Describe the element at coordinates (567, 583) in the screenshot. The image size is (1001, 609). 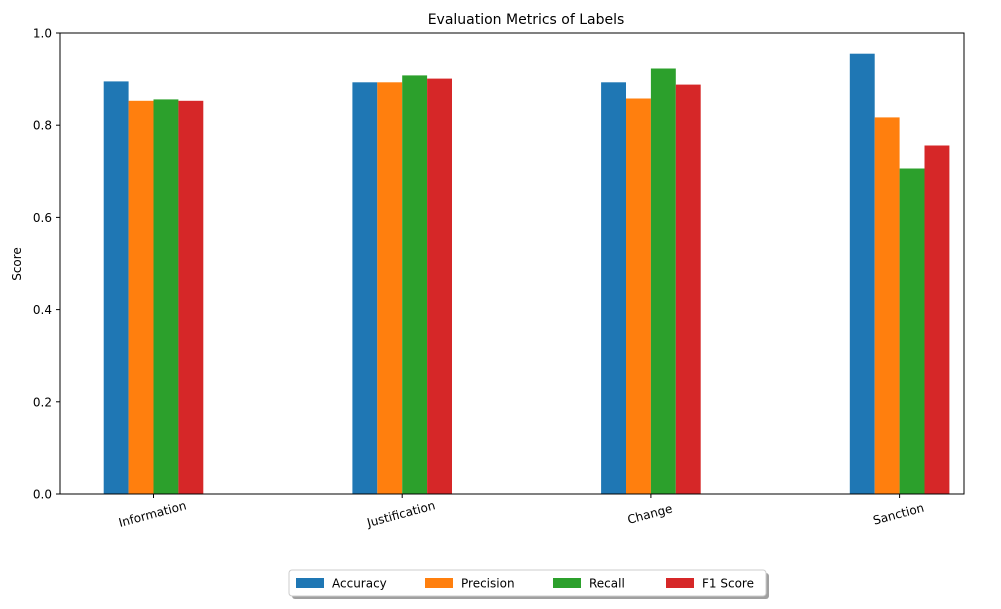
I see `legend-swatch-recall` at that location.